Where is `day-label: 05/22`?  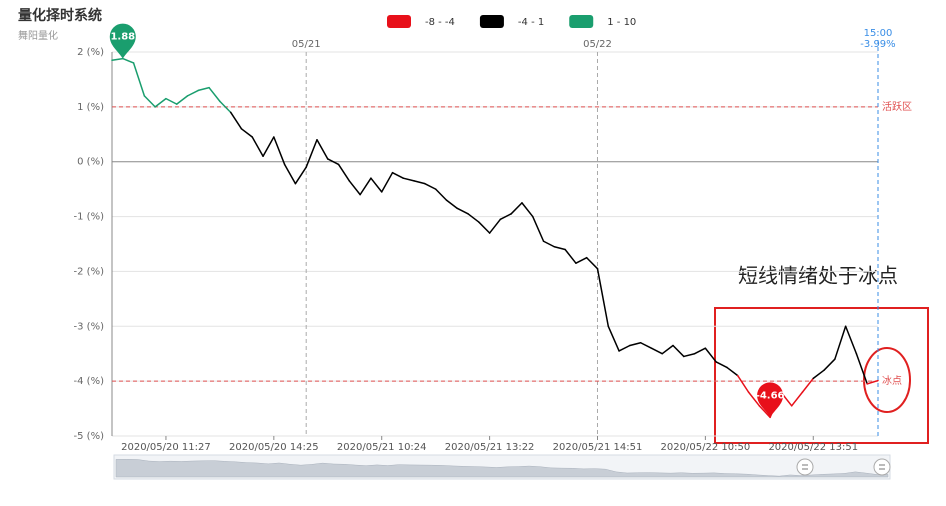
day-label: 05/22 is located at coordinates (597, 44).